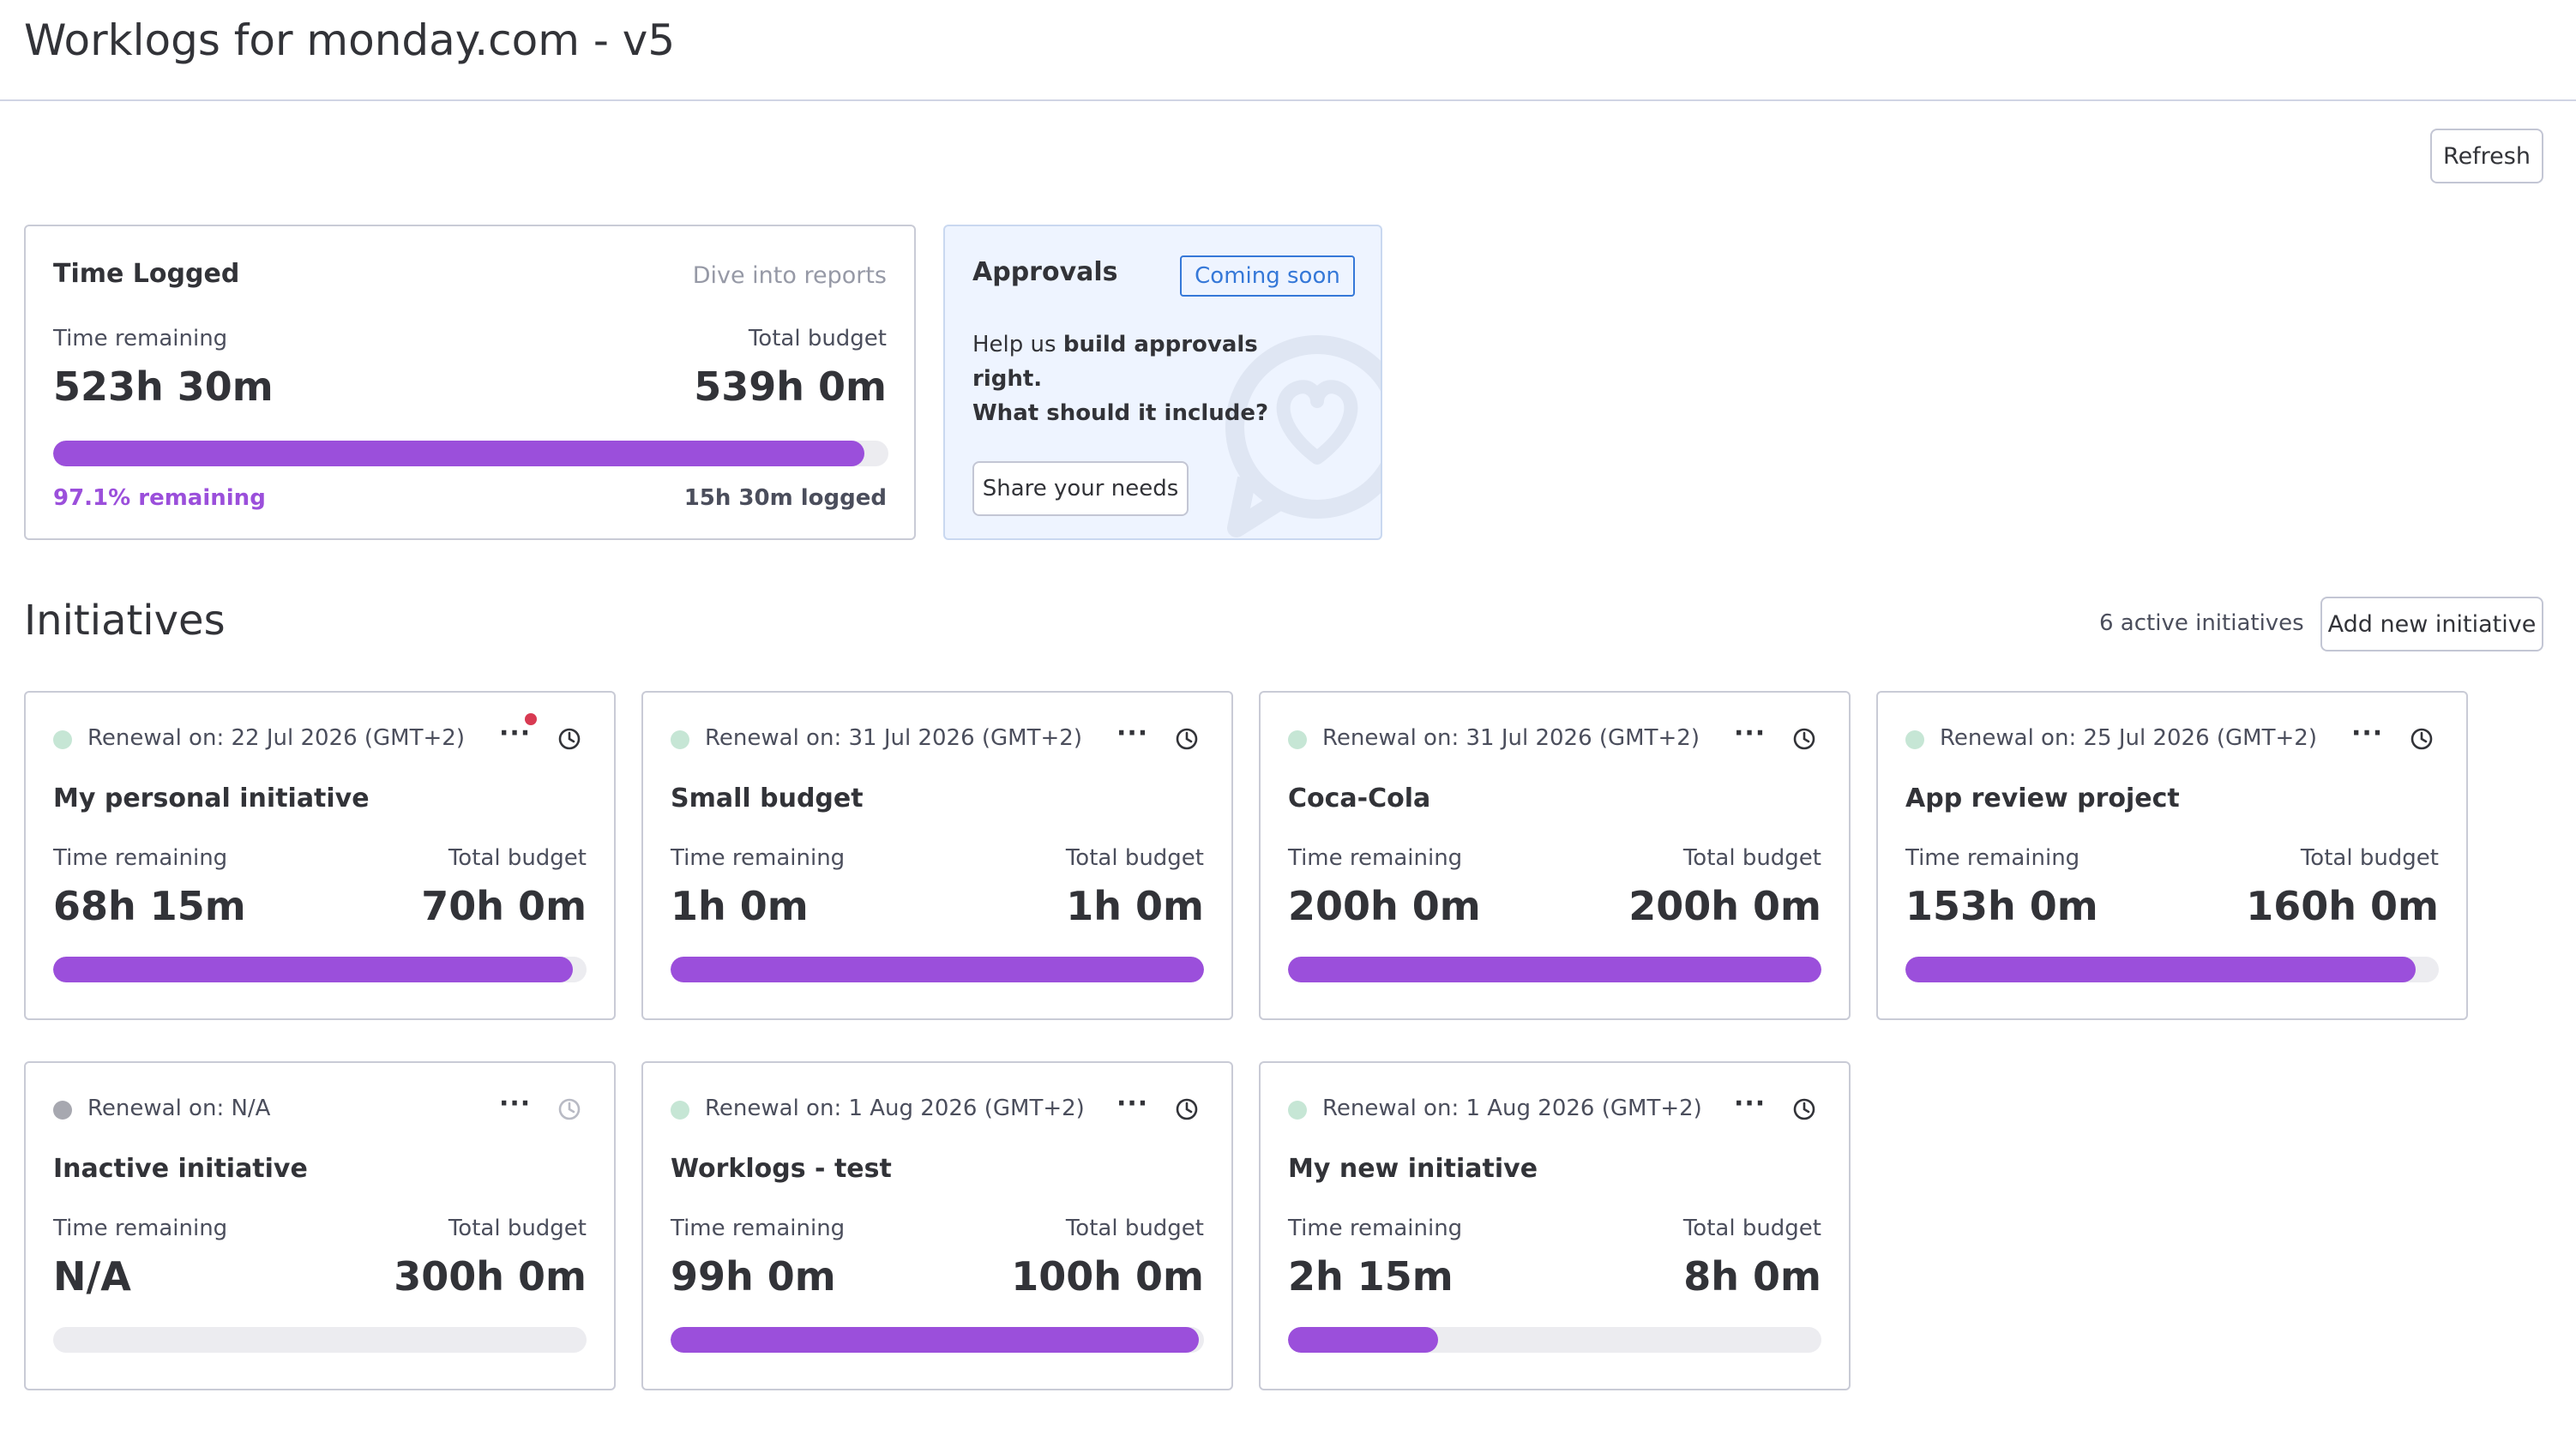  I want to click on initiative-name: App review project, so click(2042, 799).